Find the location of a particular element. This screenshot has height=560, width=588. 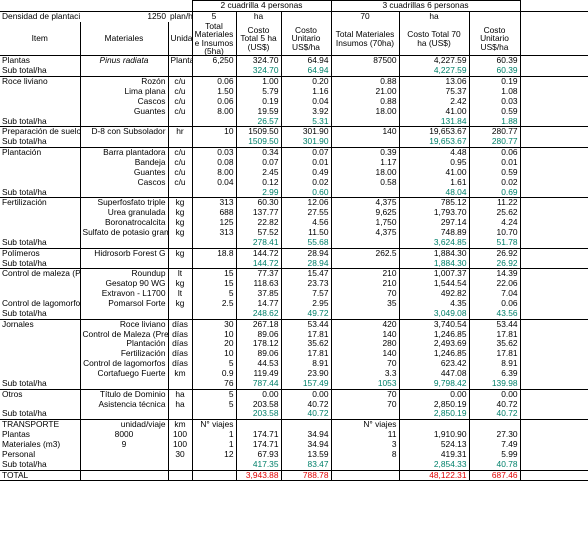

cell: 60.39 is located at coordinates (495, 71).